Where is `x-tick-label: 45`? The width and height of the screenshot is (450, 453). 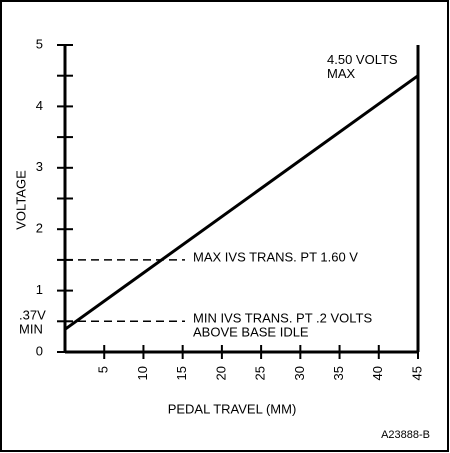
x-tick-label: 45 is located at coordinates (416, 373).